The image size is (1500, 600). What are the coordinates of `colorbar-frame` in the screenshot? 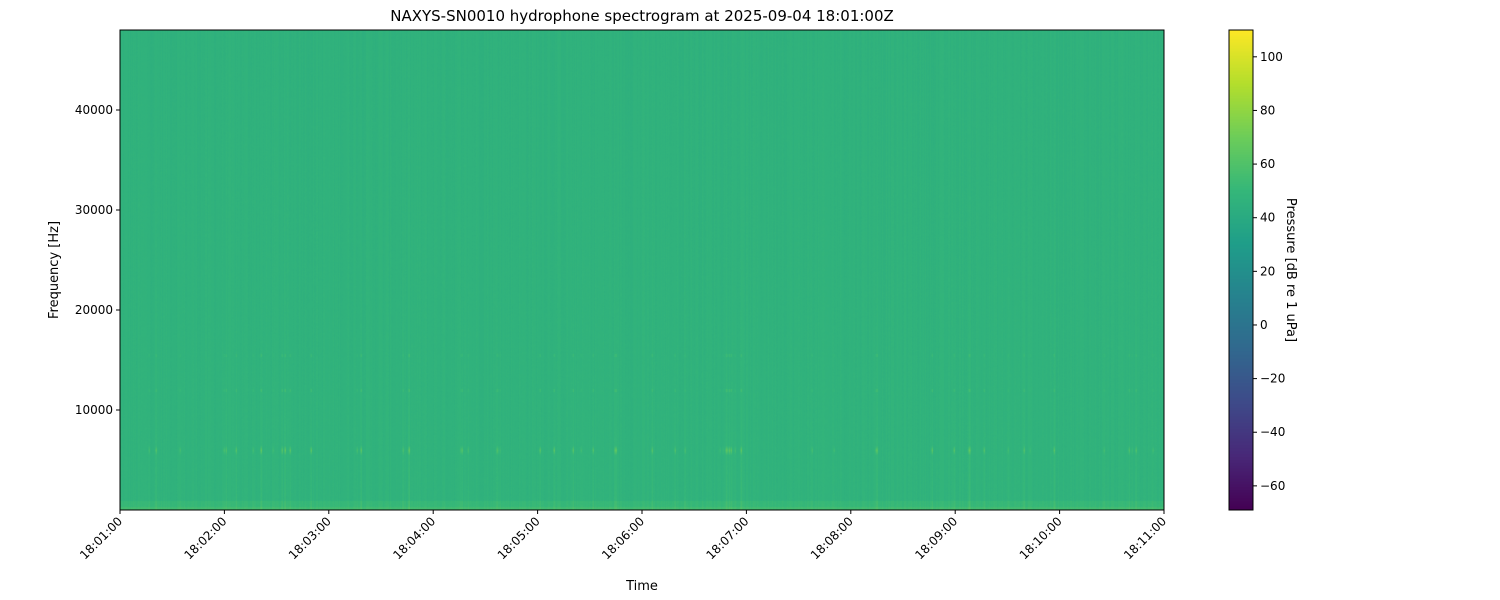 It's located at (1241, 270).